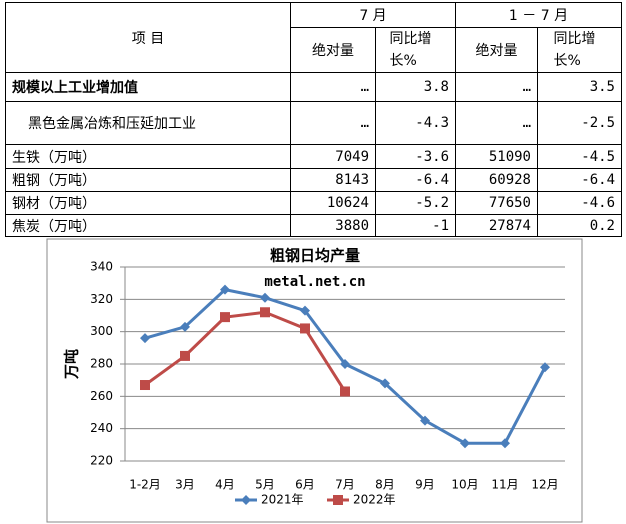  I want to click on x-tick-label: 12月, so click(544, 485).